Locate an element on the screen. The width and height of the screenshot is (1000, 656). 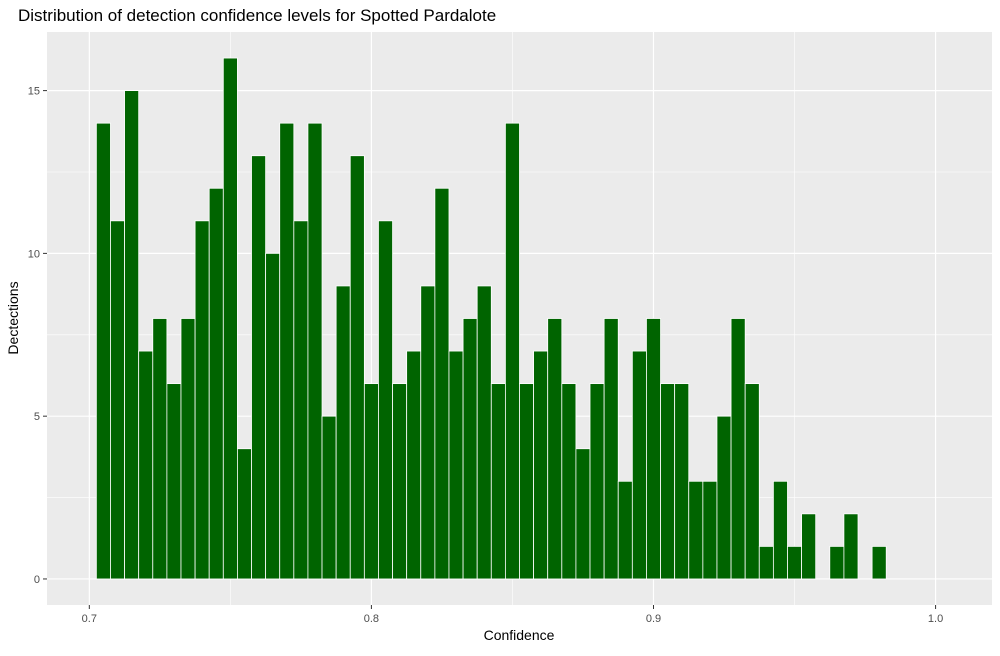
x-tick-label: 0.9 is located at coordinates (653, 619).